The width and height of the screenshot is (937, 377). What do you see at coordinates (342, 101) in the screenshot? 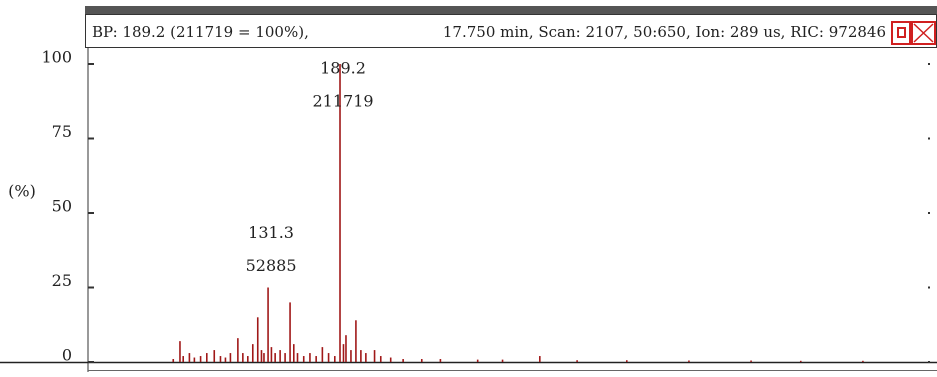
I see `peak-count: 211719` at bounding box center [342, 101].